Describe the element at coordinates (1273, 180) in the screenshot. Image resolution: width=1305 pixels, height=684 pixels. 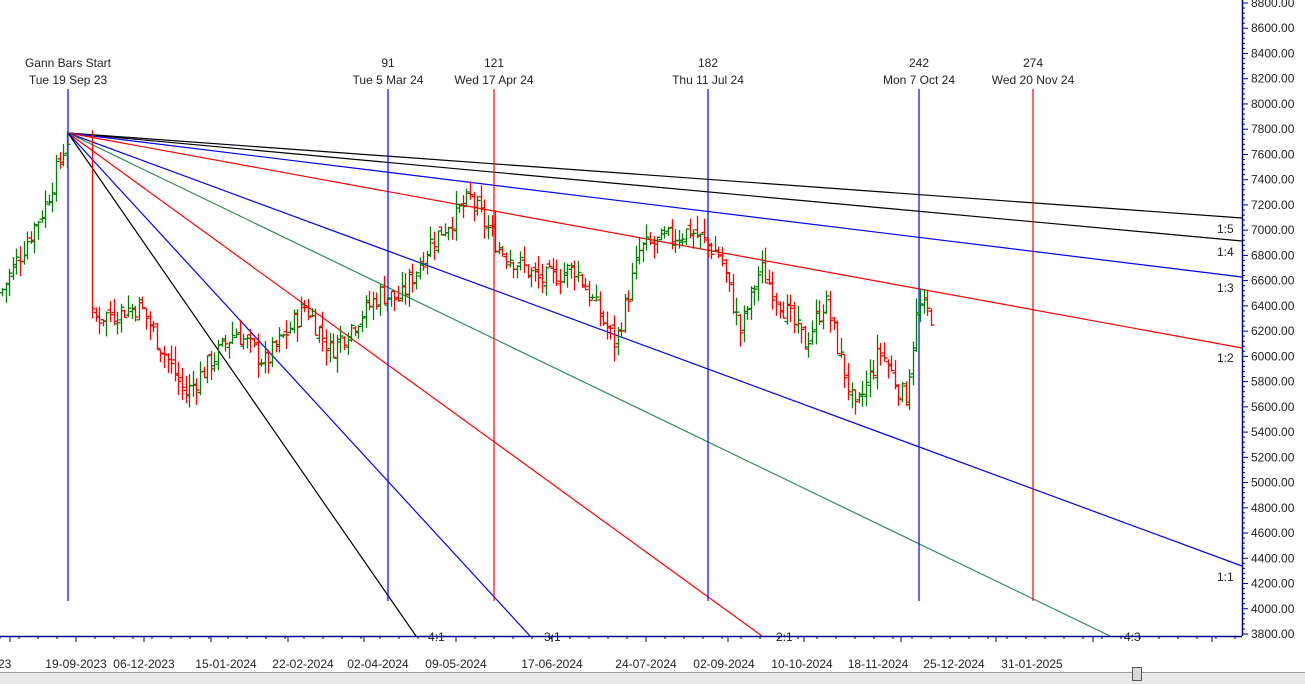
I see `price-tick-label: 7400.00` at that location.